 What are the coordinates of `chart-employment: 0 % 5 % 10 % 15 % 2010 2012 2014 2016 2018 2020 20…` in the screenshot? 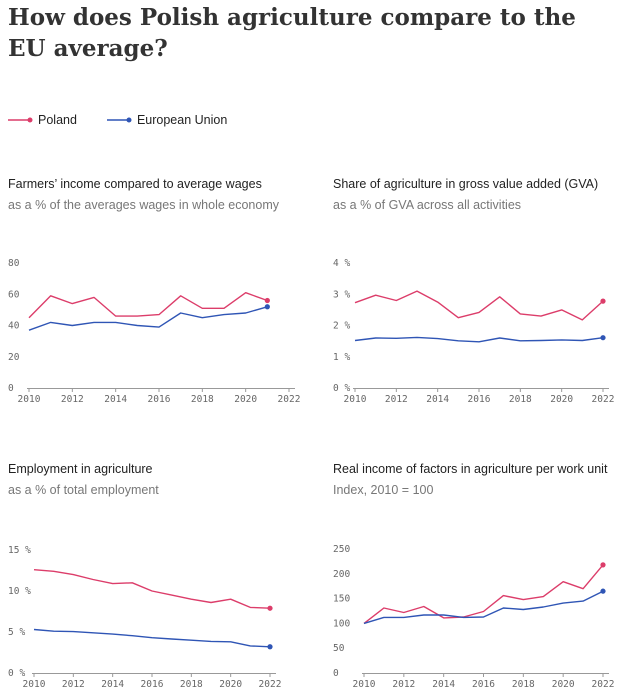 It's located at (145, 617).